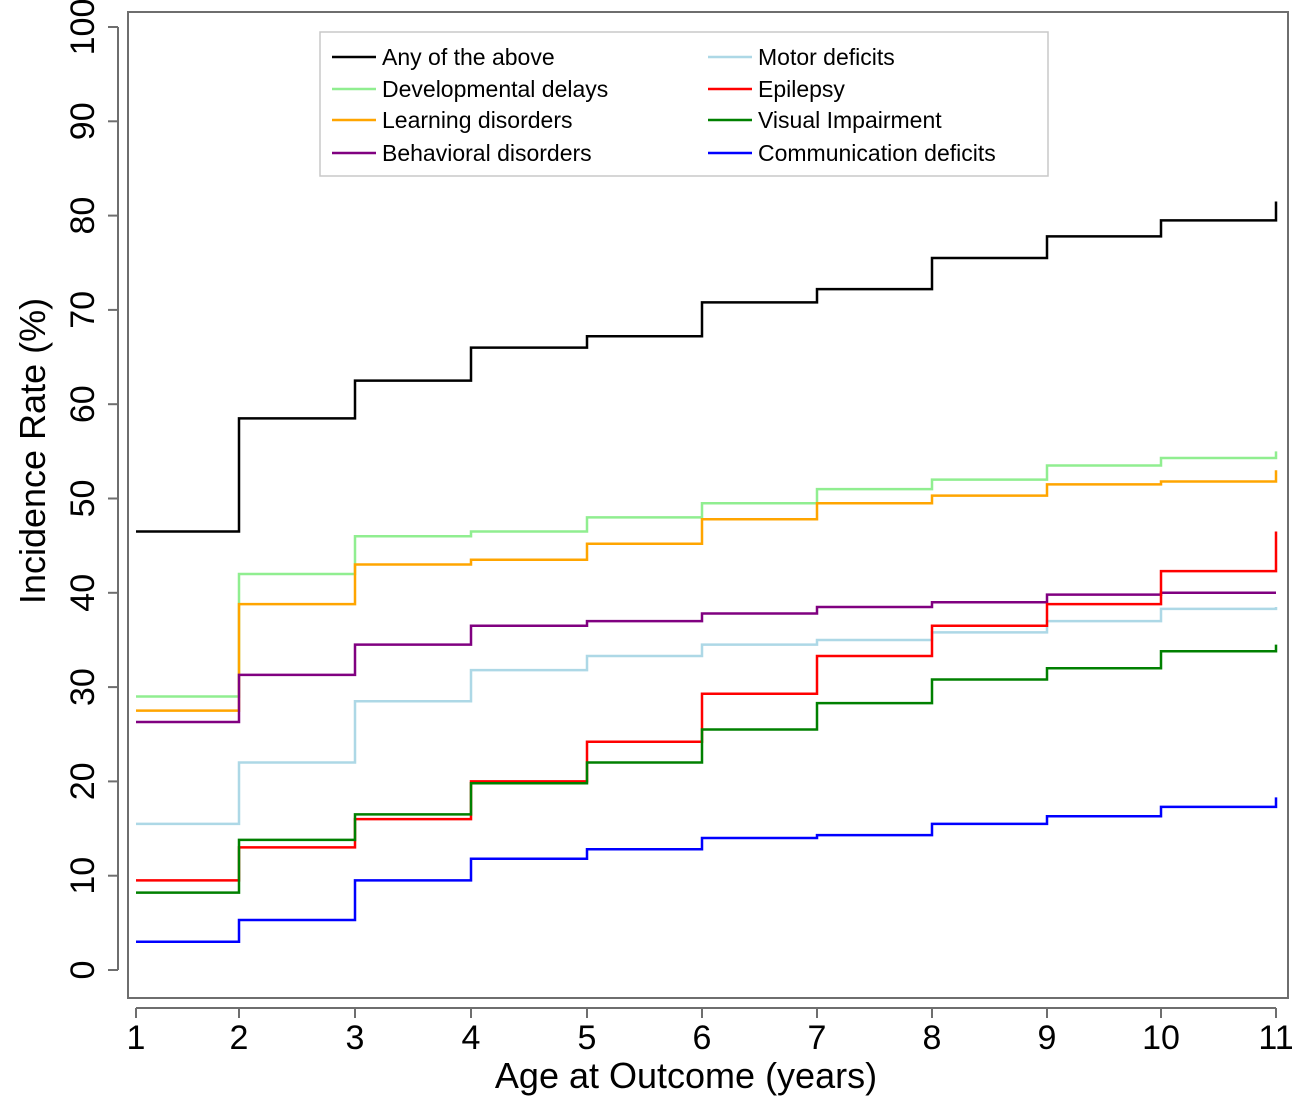 This screenshot has width=1306, height=1100. I want to click on y-tick-label: 60, so click(83, 404).